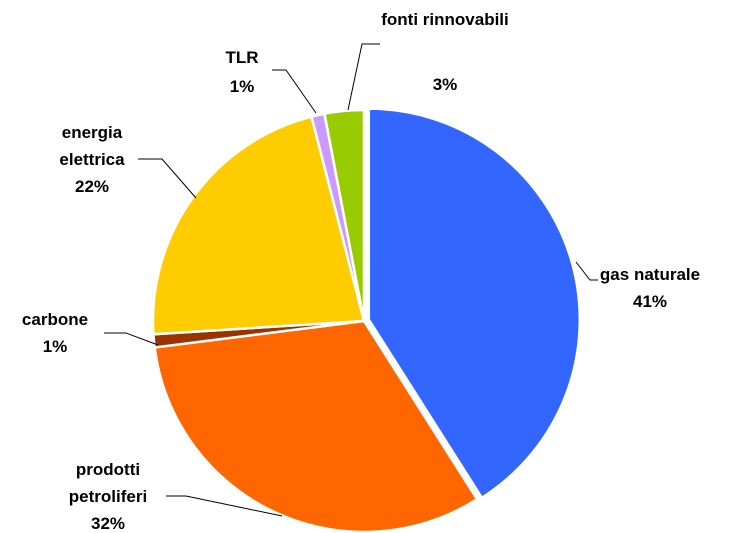  What do you see at coordinates (92, 146) in the screenshot?
I see `slice-label: energia elettrica` at bounding box center [92, 146].